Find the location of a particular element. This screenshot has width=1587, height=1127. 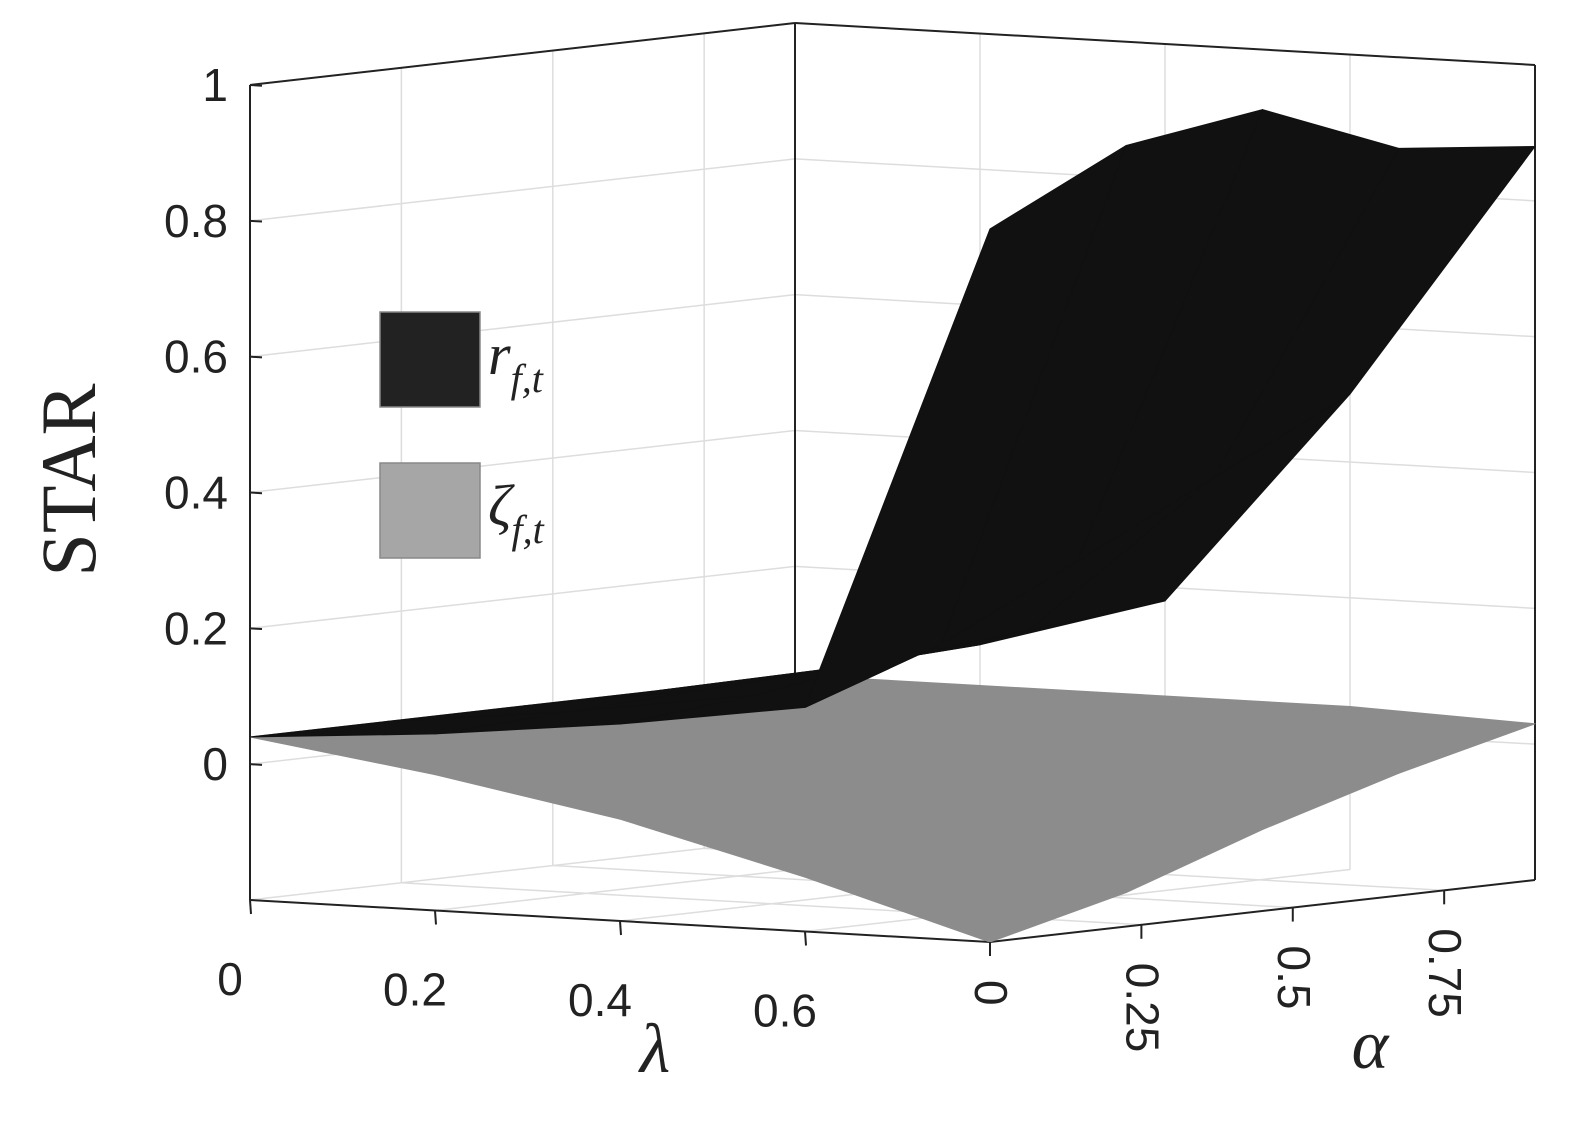

z-tick-label: 0 is located at coordinates (215, 764).